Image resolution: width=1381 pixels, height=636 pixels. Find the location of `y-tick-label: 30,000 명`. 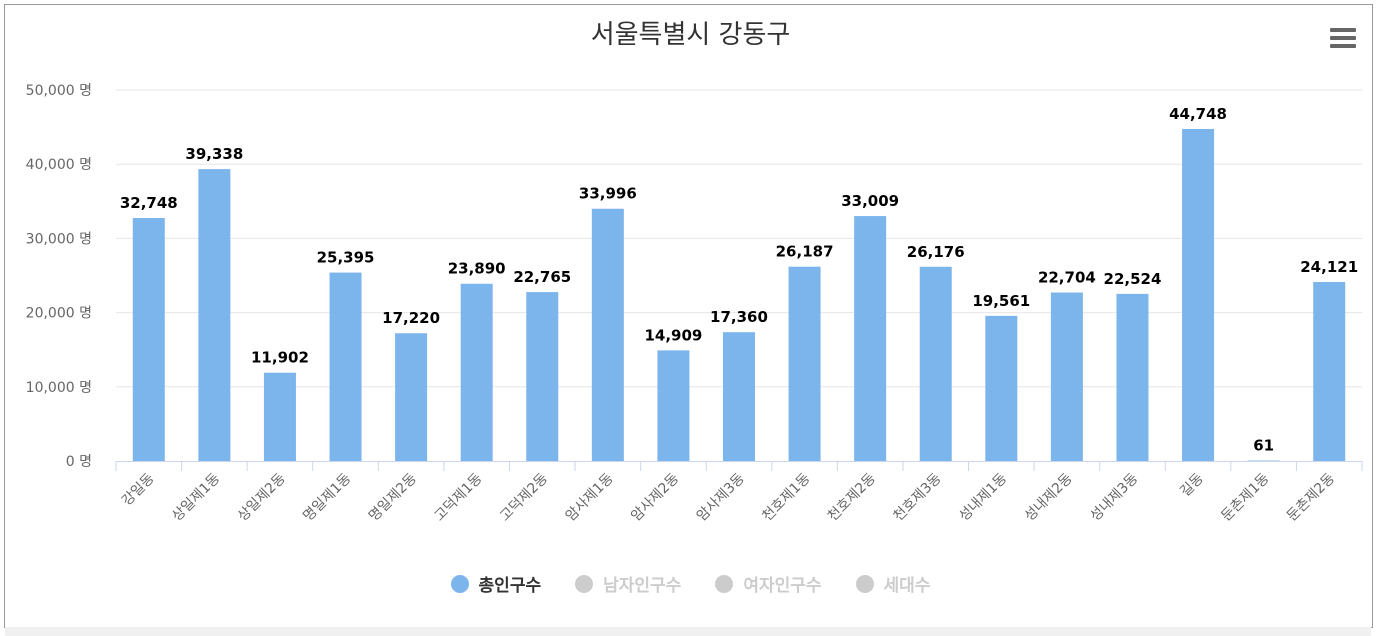

y-tick-label: 30,000 명 is located at coordinates (59, 239).